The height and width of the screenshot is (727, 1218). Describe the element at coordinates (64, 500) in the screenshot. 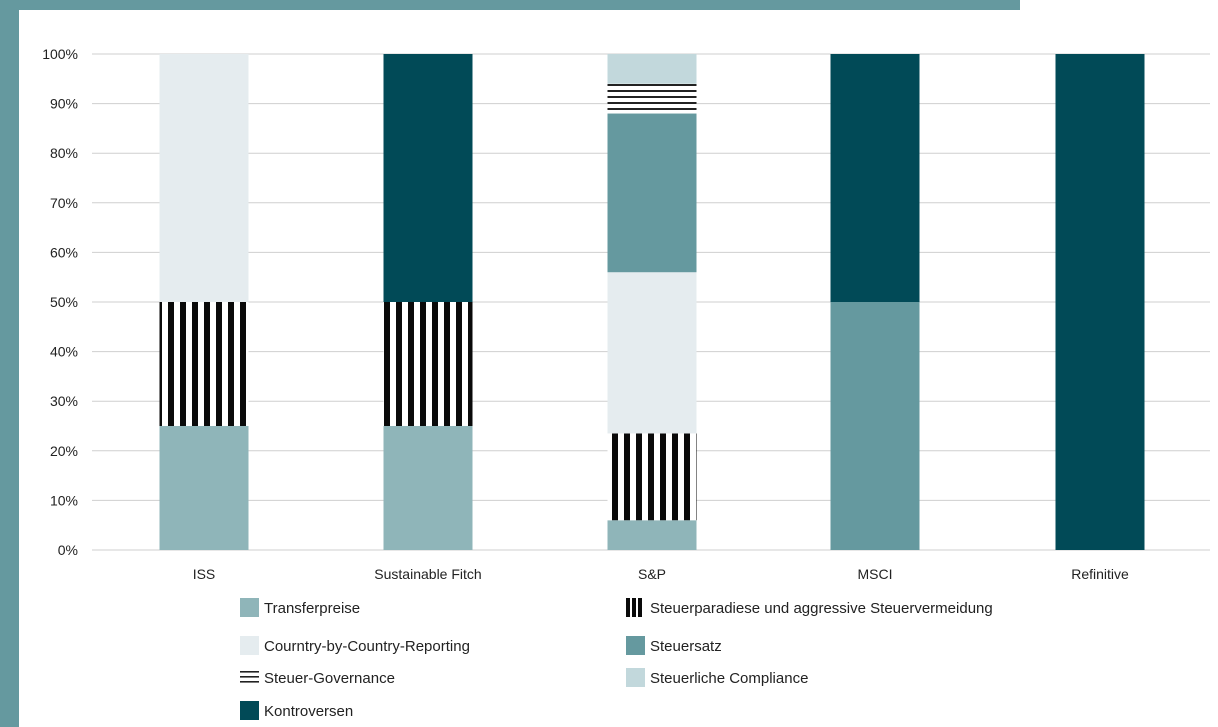

I see `y-tick-label: 10%` at that location.